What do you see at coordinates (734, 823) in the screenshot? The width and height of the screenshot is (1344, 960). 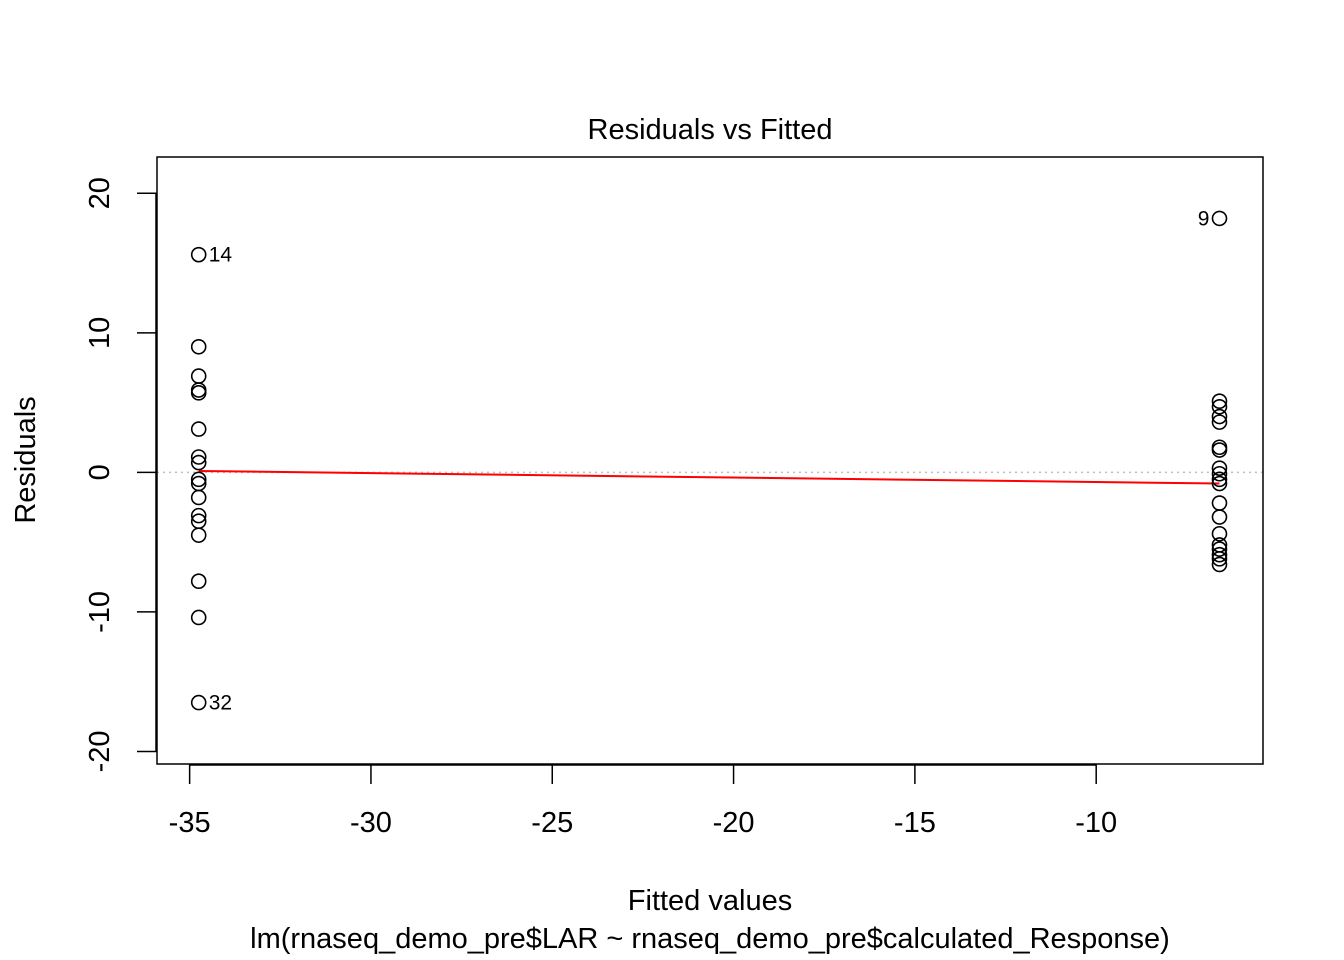 I see `x-tick-label: -20` at bounding box center [734, 823].